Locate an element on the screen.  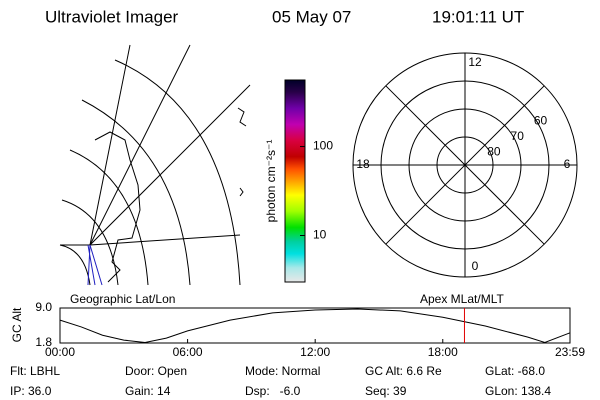
status-field: Door: Open is located at coordinates (156, 371).